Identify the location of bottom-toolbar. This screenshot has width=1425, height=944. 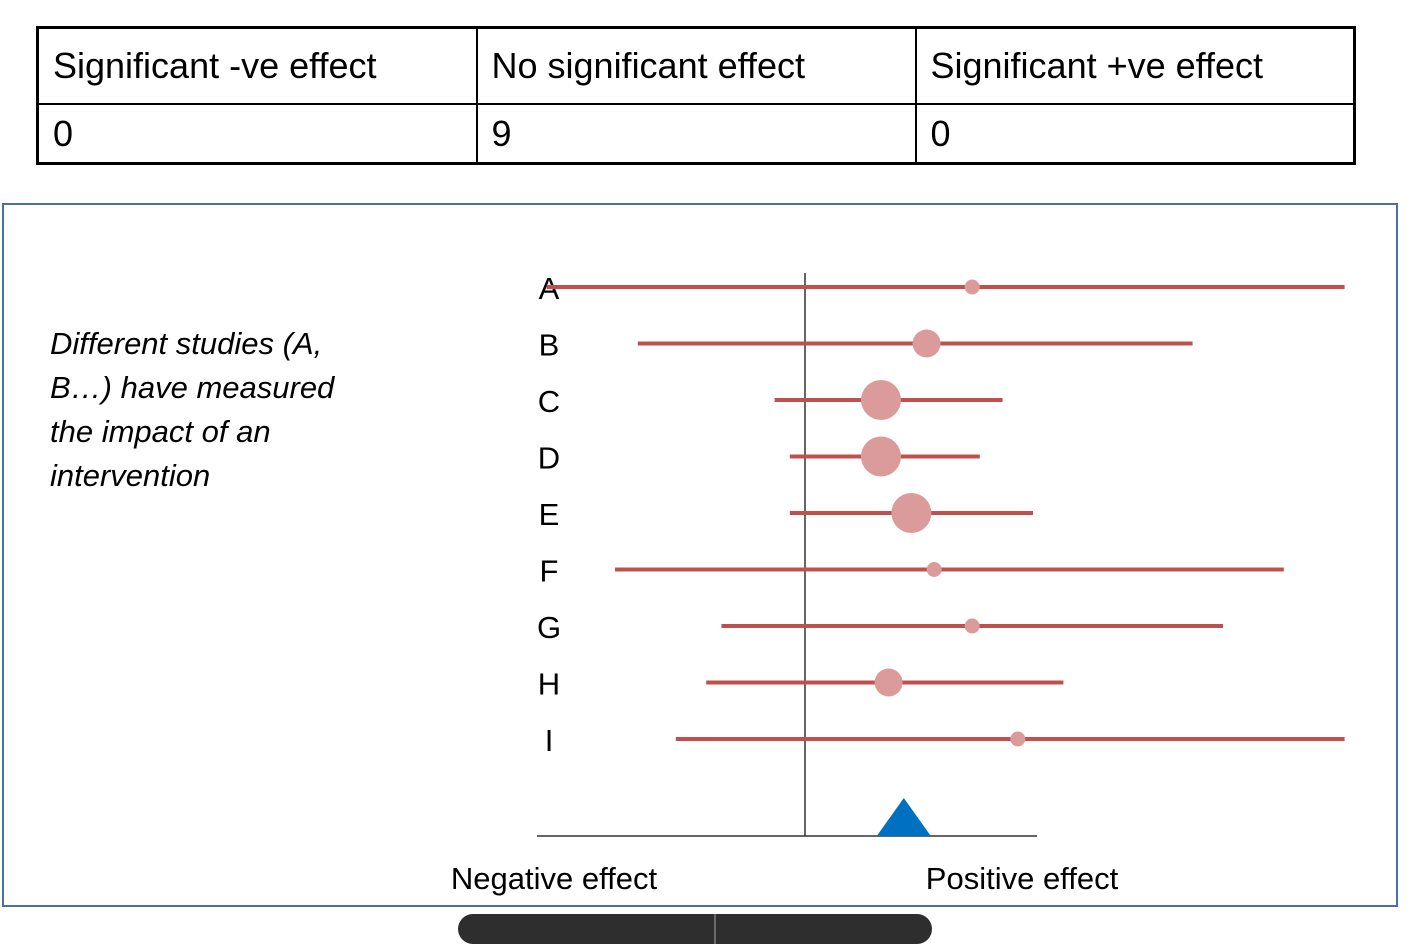
(695, 929).